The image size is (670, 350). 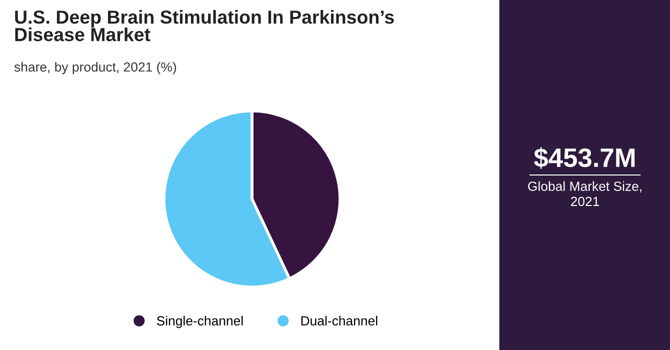 What do you see at coordinates (199, 322) in the screenshot?
I see `legend-label: Single-channel` at bounding box center [199, 322].